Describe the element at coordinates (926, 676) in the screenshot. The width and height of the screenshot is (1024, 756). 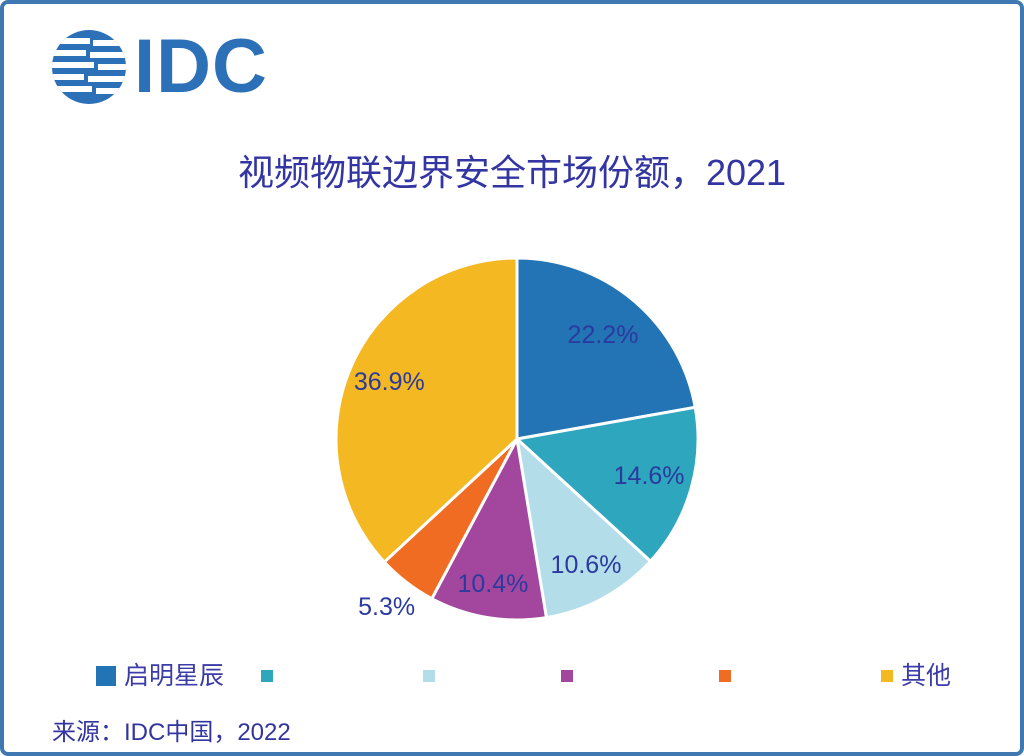
I see `legend-label-5: 其他` at that location.